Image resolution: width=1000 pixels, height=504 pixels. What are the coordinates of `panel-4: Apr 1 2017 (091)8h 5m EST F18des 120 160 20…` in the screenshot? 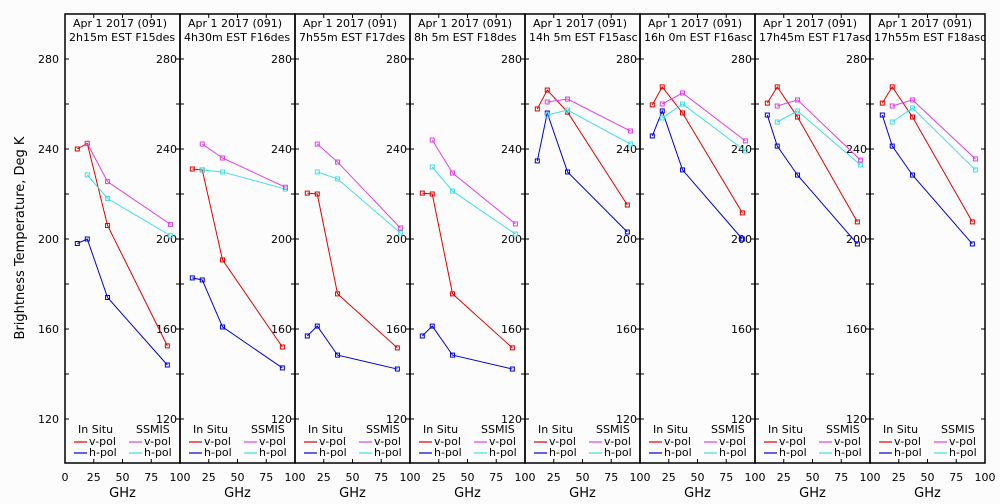 It's located at (472, 257).